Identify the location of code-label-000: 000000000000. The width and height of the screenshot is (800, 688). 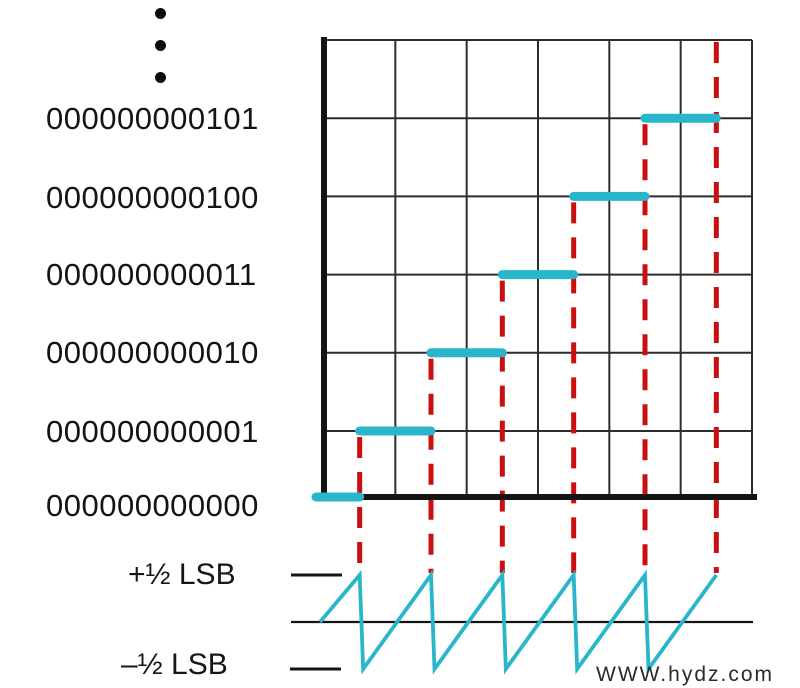
(152, 505).